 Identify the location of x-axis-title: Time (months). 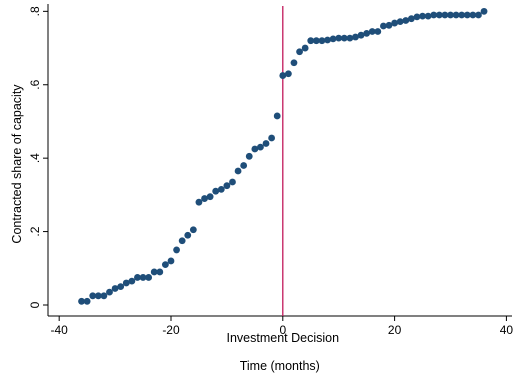
(280, 366).